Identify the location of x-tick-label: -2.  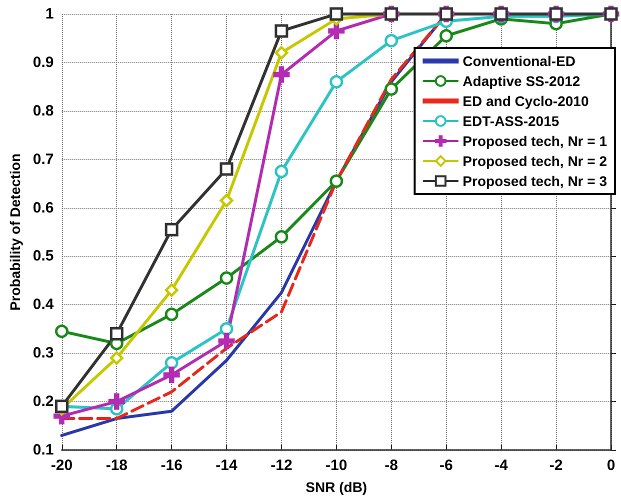
(556, 465).